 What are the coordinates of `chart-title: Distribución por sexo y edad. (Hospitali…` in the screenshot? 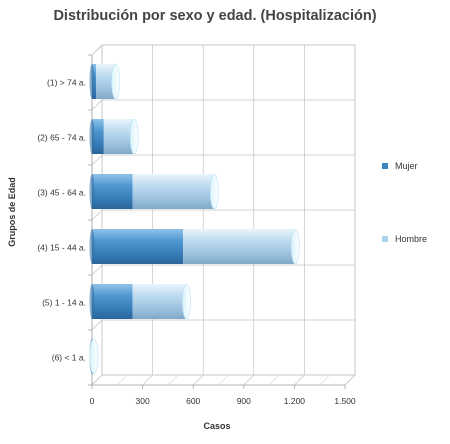 It's located at (214, 16).